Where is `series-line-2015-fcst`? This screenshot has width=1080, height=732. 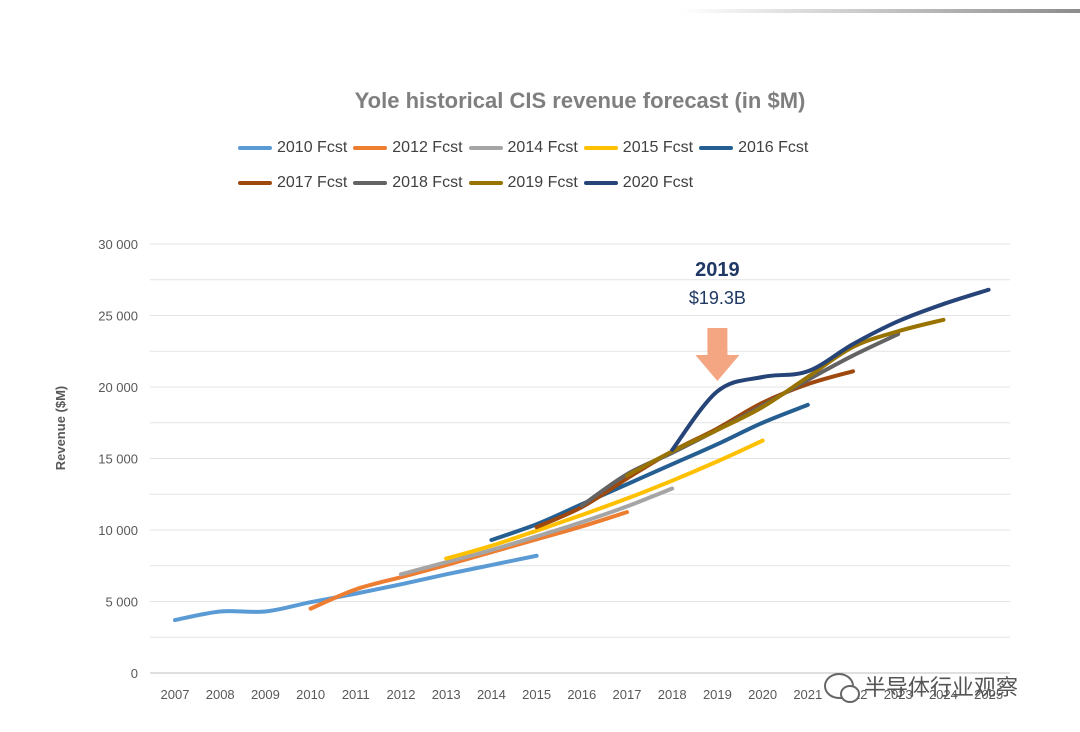 series-line-2015-fcst is located at coordinates (604, 499).